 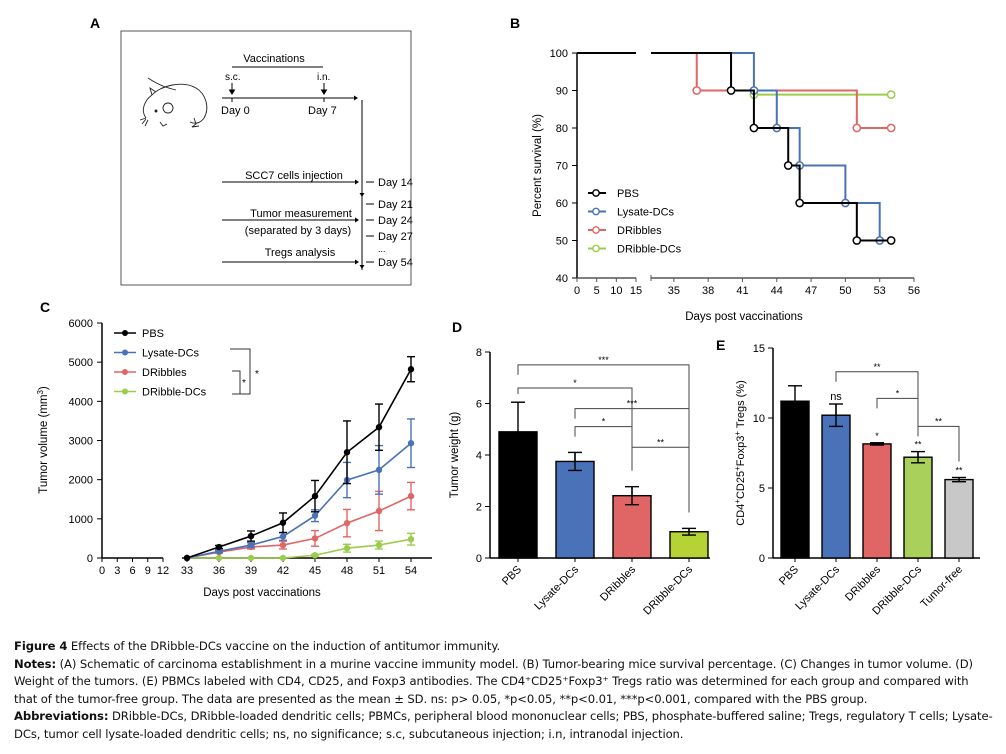 What do you see at coordinates (236, 382) in the screenshot?
I see `significance-bracket-inner` at bounding box center [236, 382].